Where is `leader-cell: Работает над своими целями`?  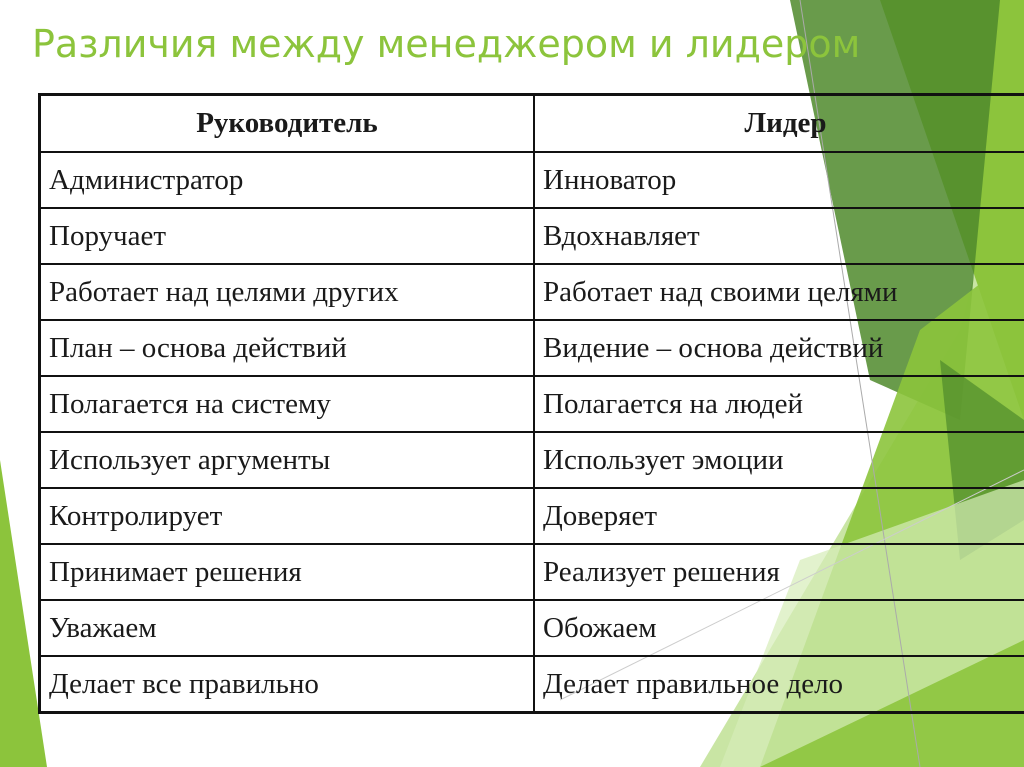
leader-cell: Работает над своими целями is located at coordinates (778, 292).